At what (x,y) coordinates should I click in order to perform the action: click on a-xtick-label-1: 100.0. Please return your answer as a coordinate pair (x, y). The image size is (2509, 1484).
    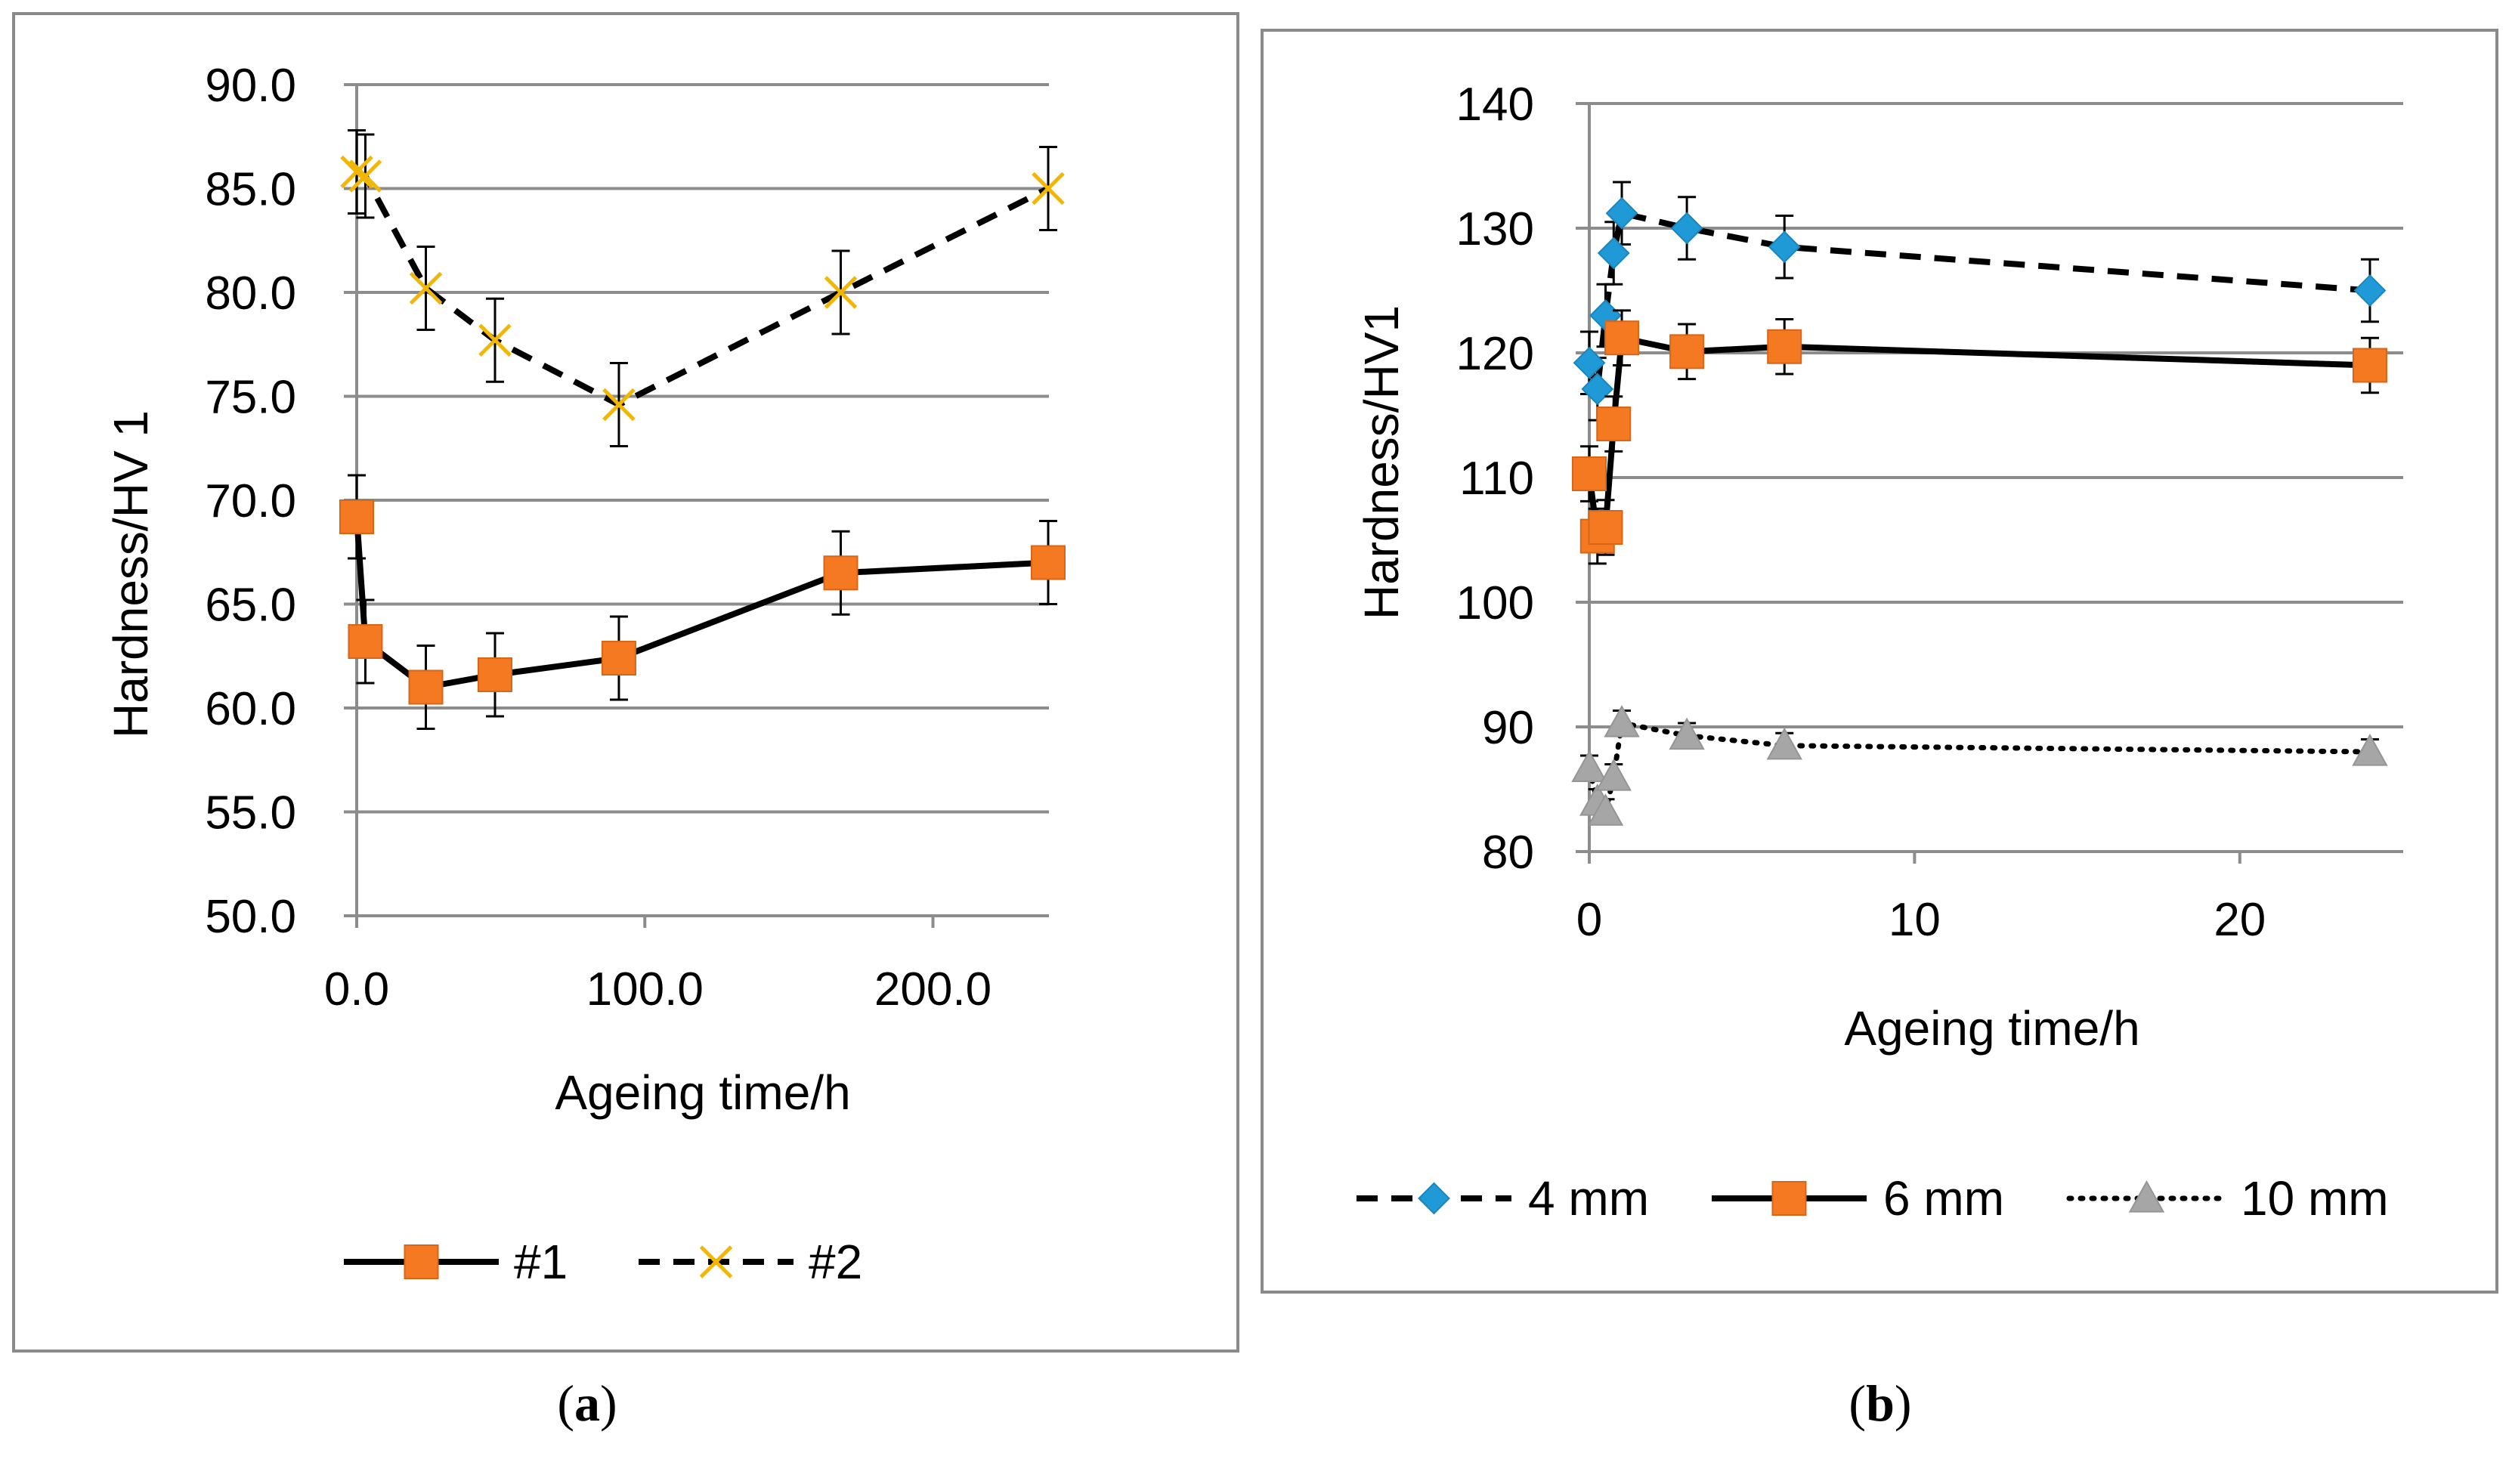
    Looking at the image, I should click on (645, 990).